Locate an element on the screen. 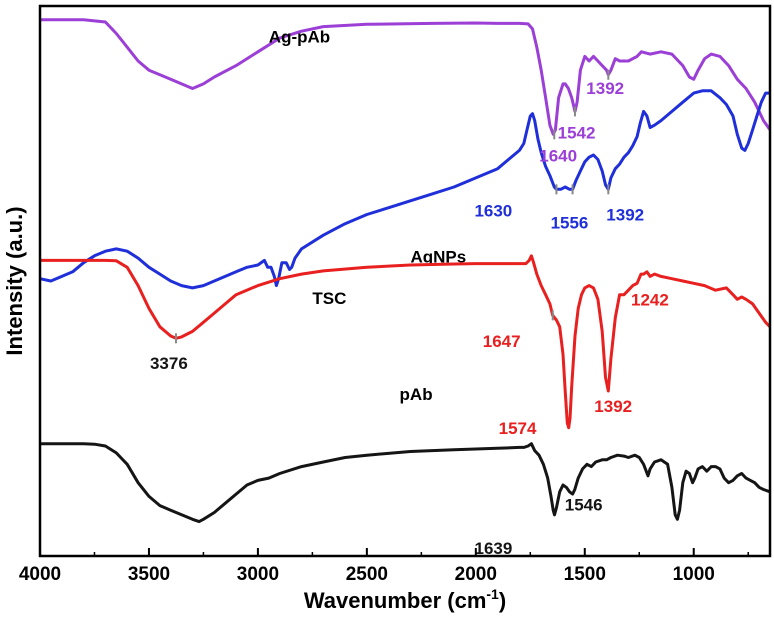 This screenshot has height=617, width=774. peak-annotation: 1574 is located at coordinates (518, 428).